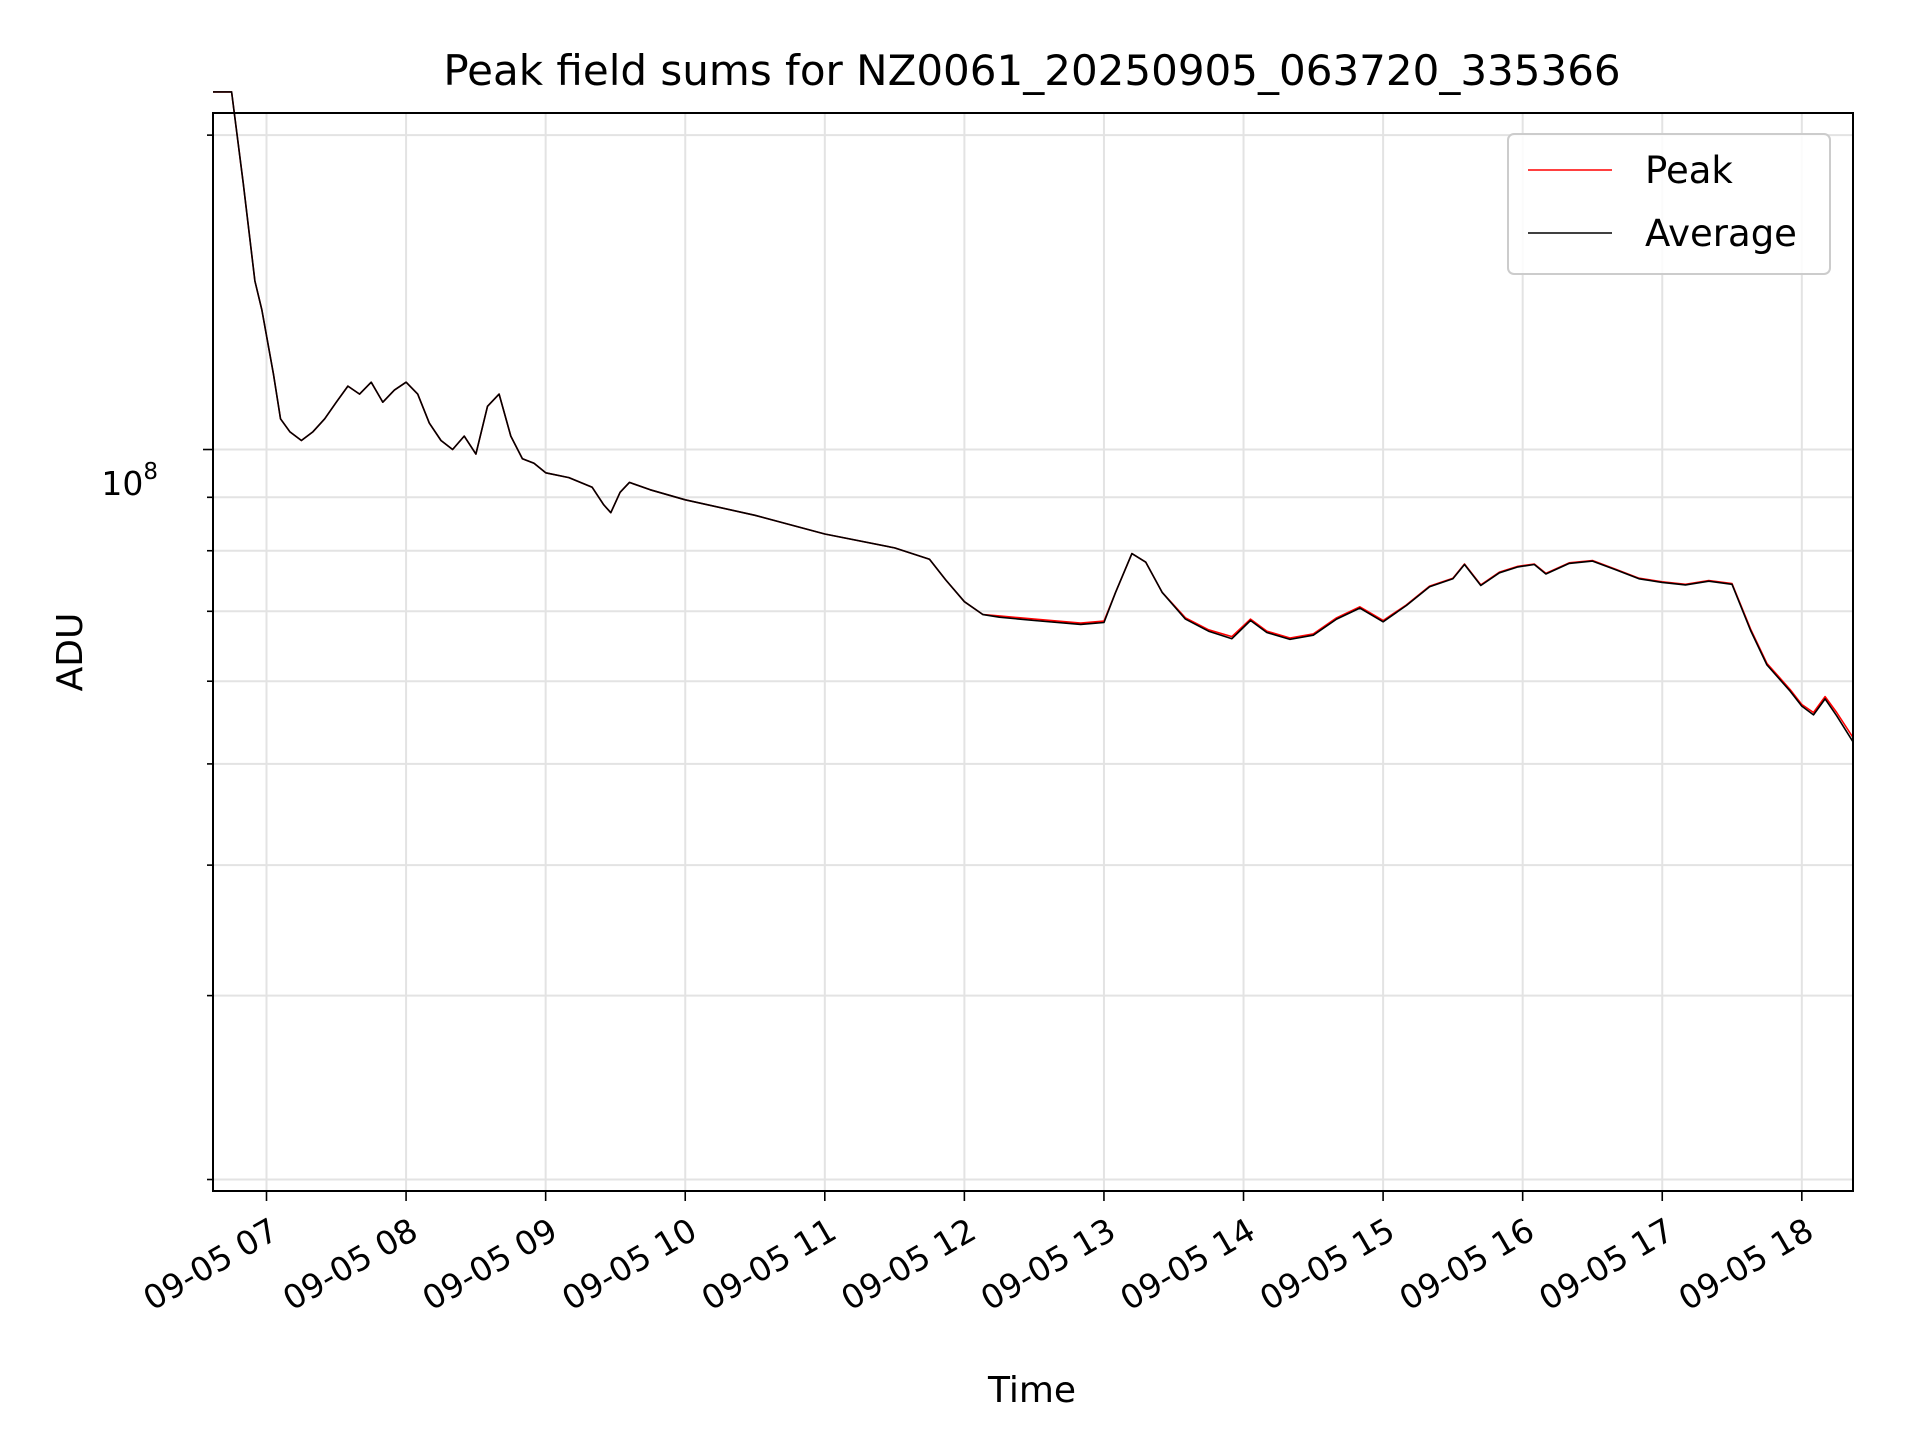 This screenshot has height=1440, width=1920. What do you see at coordinates (70, 652) in the screenshot?
I see `y-axis-label: ADU` at bounding box center [70, 652].